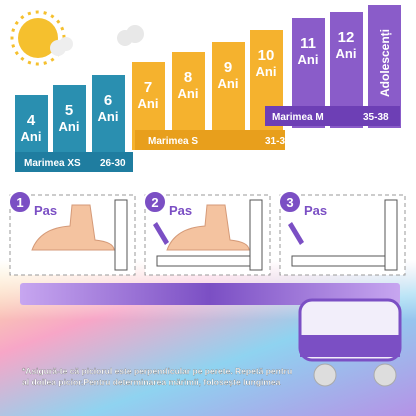  What do you see at coordinates (308, 43) in the screenshot?
I see `age-number: 11` at bounding box center [308, 43].